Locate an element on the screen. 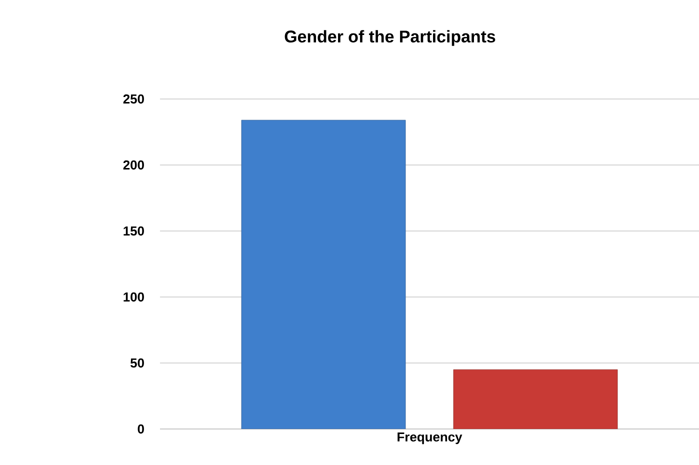 The image size is (699, 465). y-tick-label: 200 is located at coordinates (133, 165).